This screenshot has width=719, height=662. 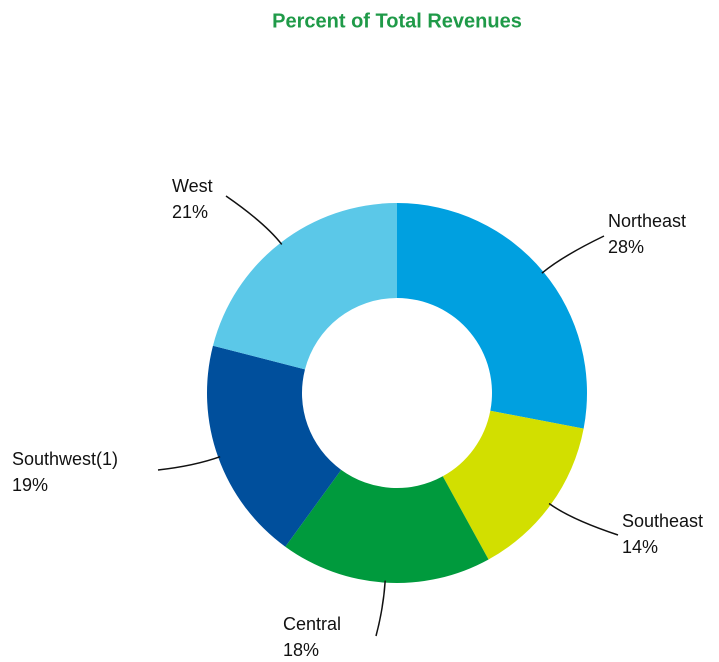 What do you see at coordinates (647, 221) in the screenshot?
I see `slice-label: Northeast` at bounding box center [647, 221].